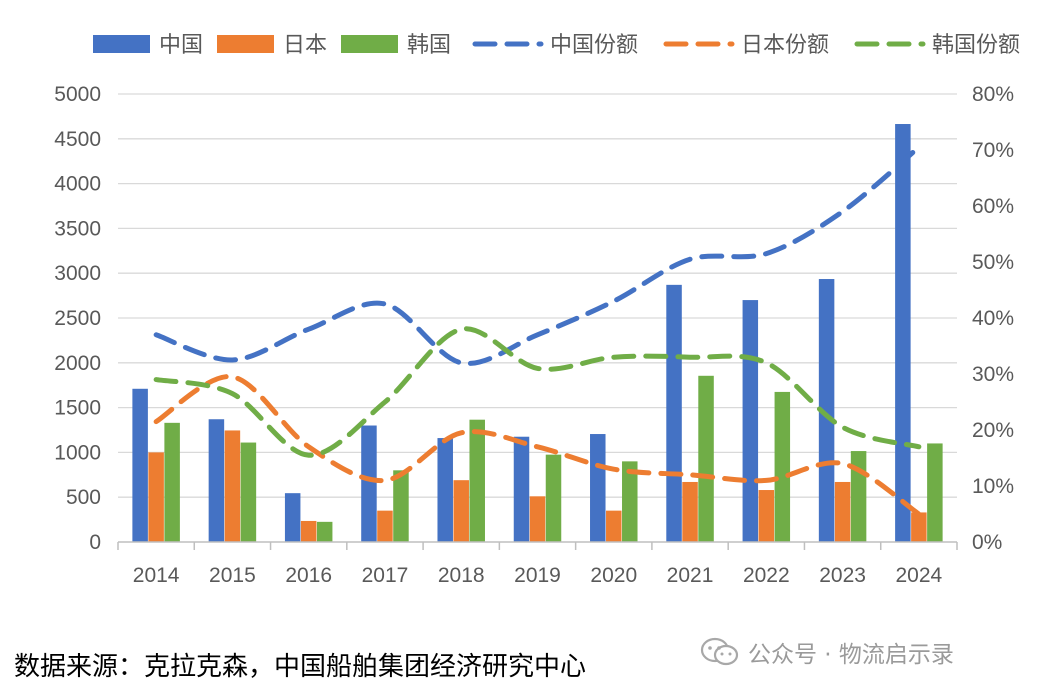 Image resolution: width=1041 pixels, height=693 pixels. Describe the element at coordinates (77, 363) in the screenshot. I see `y-left-tick-label: 2000` at that location.